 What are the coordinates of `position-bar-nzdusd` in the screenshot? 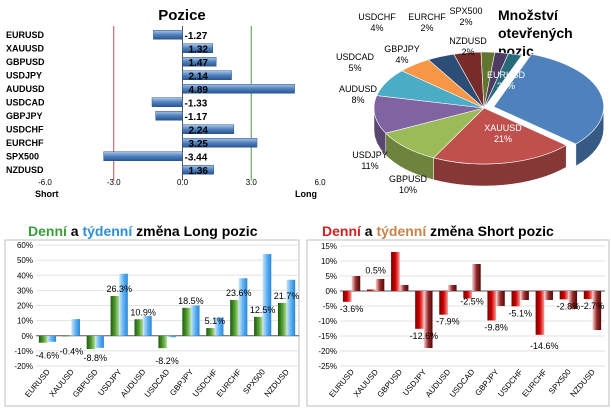 It's located at (198, 170).